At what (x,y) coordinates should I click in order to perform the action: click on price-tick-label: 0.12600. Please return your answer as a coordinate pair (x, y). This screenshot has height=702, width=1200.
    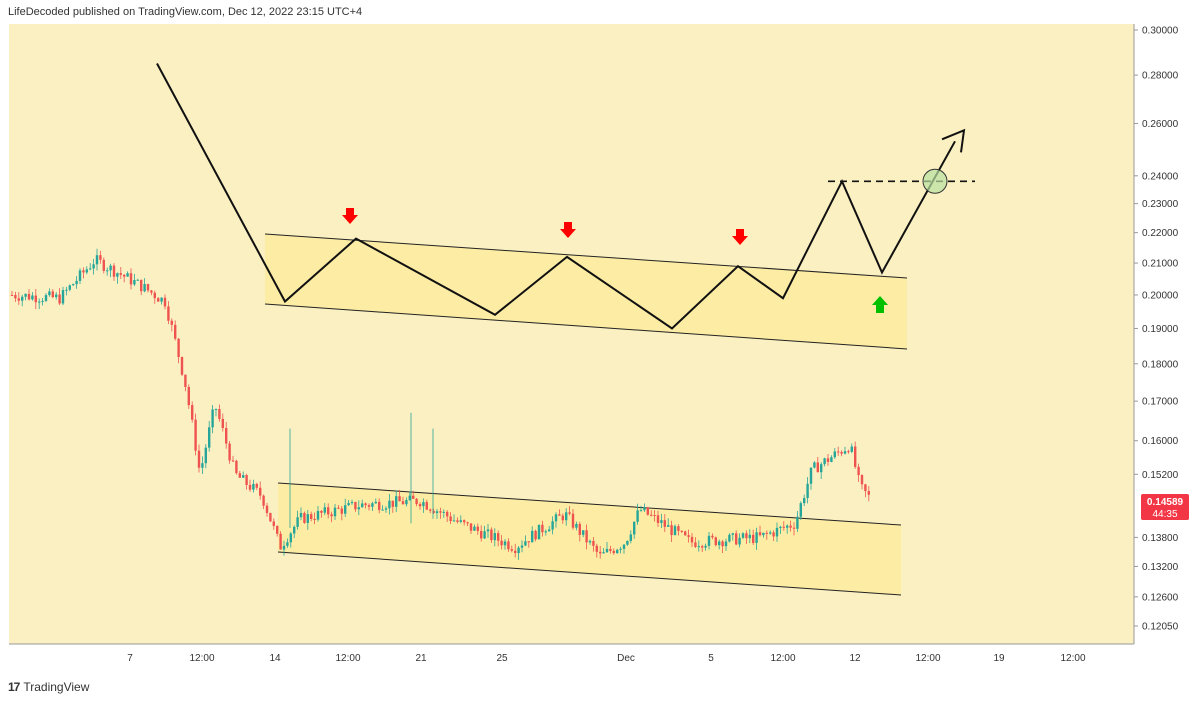
    Looking at the image, I should click on (1160, 597).